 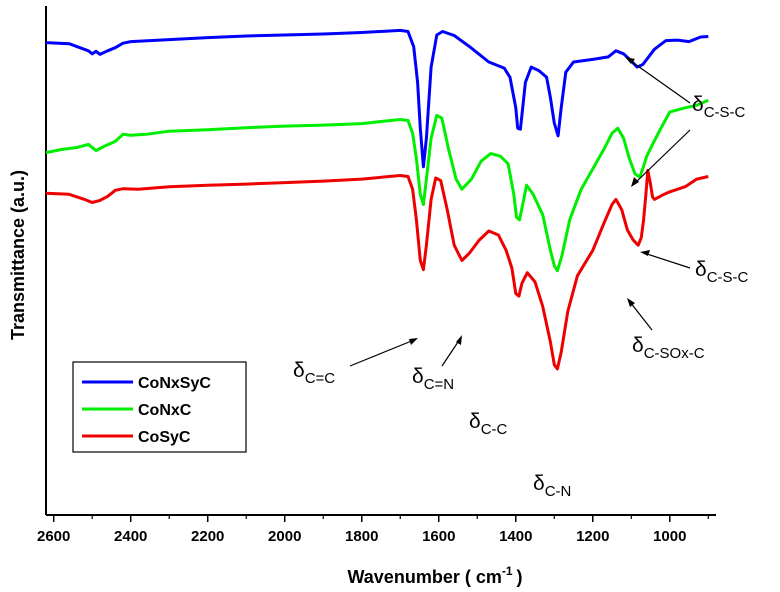 What do you see at coordinates (641, 316) in the screenshot?
I see `arrow-c-sox-c` at bounding box center [641, 316].